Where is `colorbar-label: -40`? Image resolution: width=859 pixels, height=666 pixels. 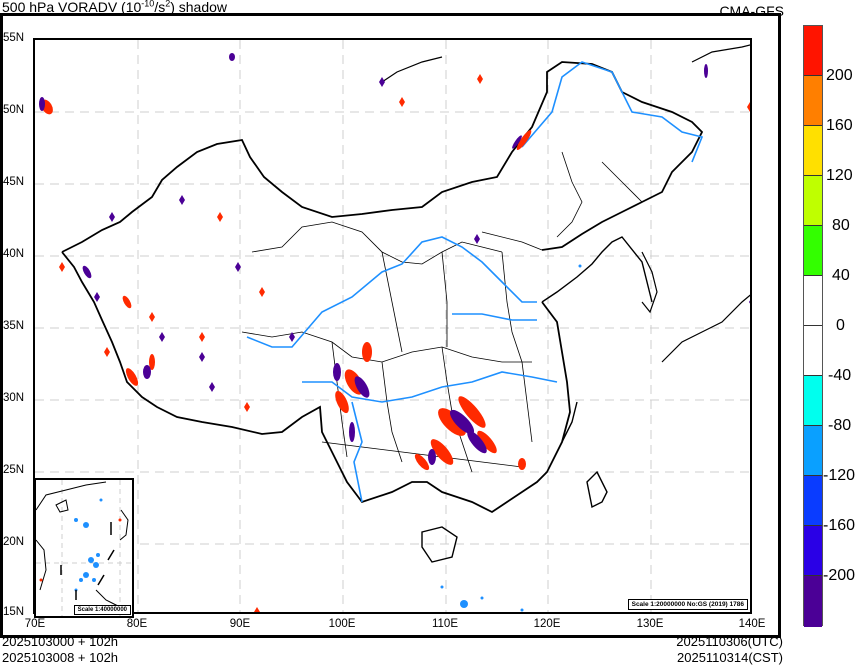
colorbar-label: -40 is located at coordinates (840, 375).